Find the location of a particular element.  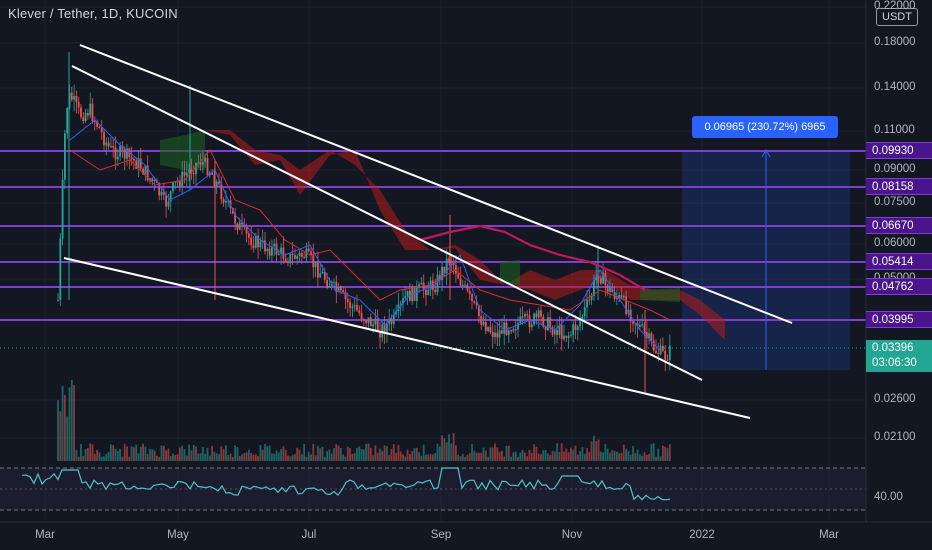

level-label-5: 0.03995 is located at coordinates (899, 319).